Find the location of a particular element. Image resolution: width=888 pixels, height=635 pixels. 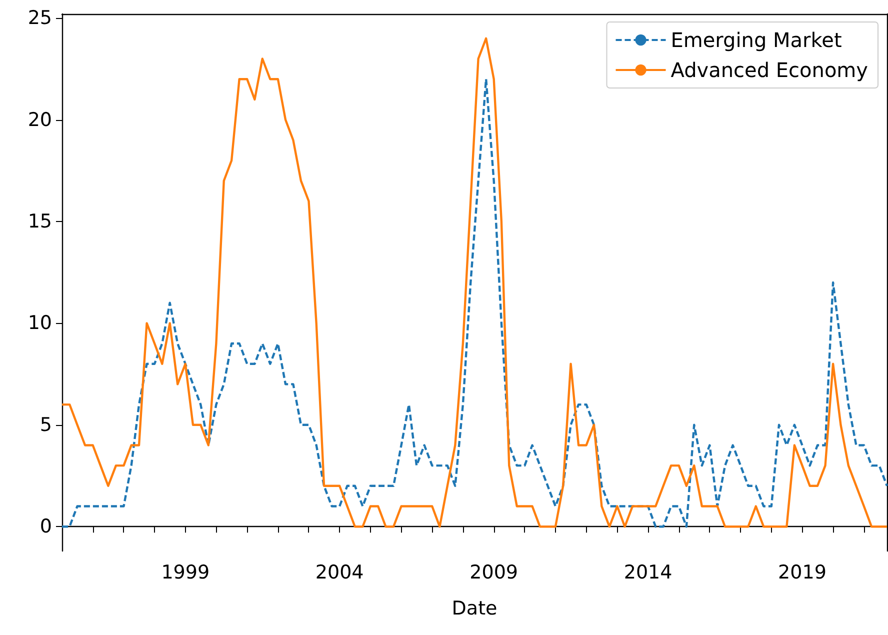

legend-label: Emerging Market is located at coordinates (756, 40).